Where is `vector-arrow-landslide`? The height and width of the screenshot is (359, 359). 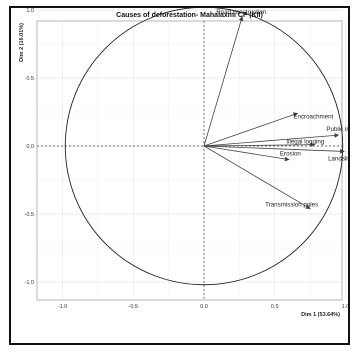 vector-arrow-landslide is located at coordinates (274, 149).